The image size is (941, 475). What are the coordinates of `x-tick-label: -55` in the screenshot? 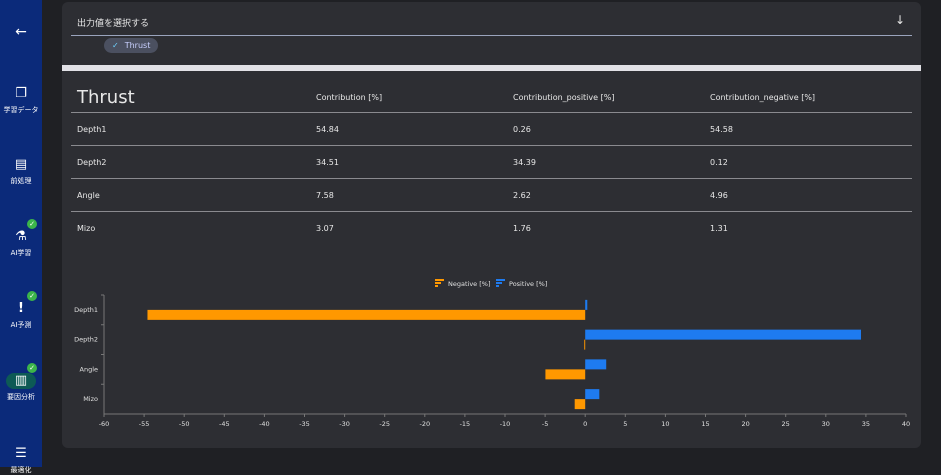 It's located at (144, 424).